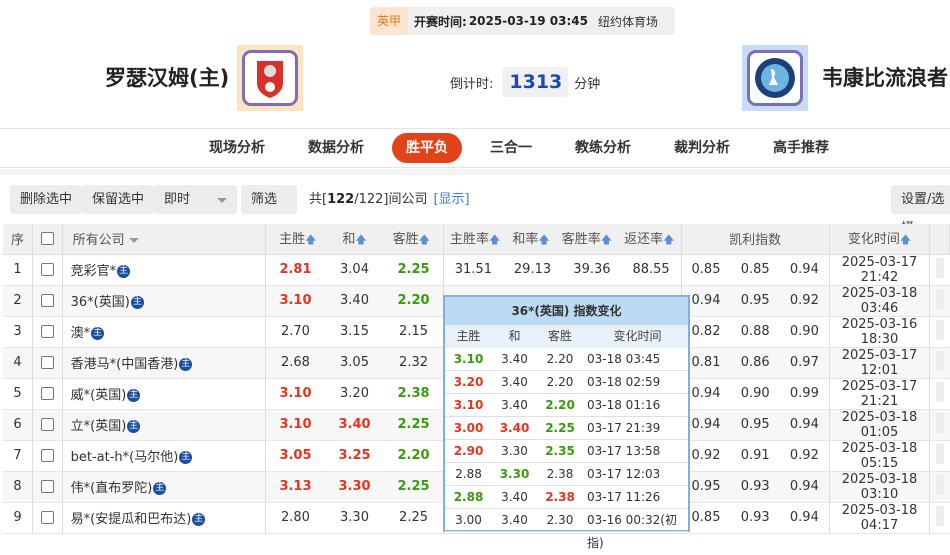 The image size is (950, 555). What do you see at coordinates (164, 239) in the screenshot?
I see `col-company: 所有公司` at bounding box center [164, 239].